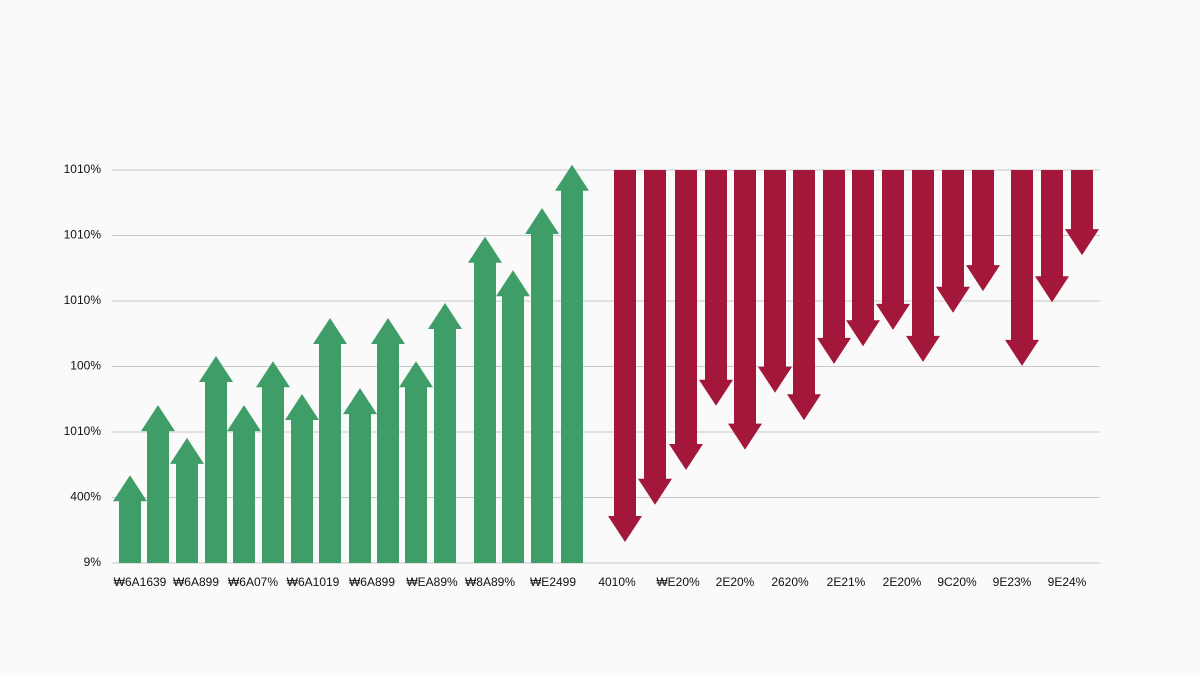 The height and width of the screenshot is (675, 1200). I want to click on x-label: ₩6A1019, so click(313, 582).